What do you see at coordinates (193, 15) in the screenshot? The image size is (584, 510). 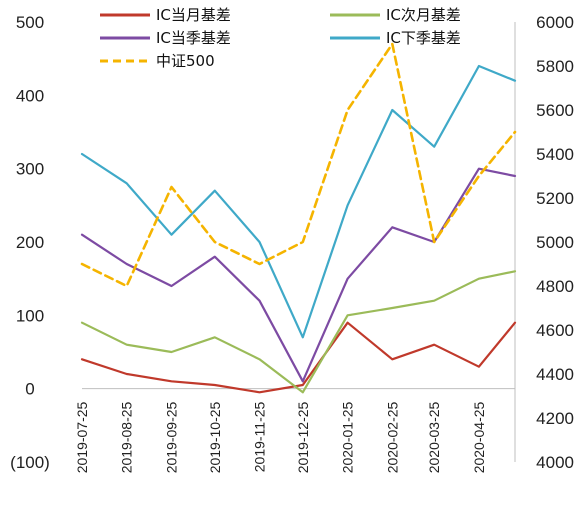 I see `legend-label: IC当月基差` at bounding box center [193, 15].